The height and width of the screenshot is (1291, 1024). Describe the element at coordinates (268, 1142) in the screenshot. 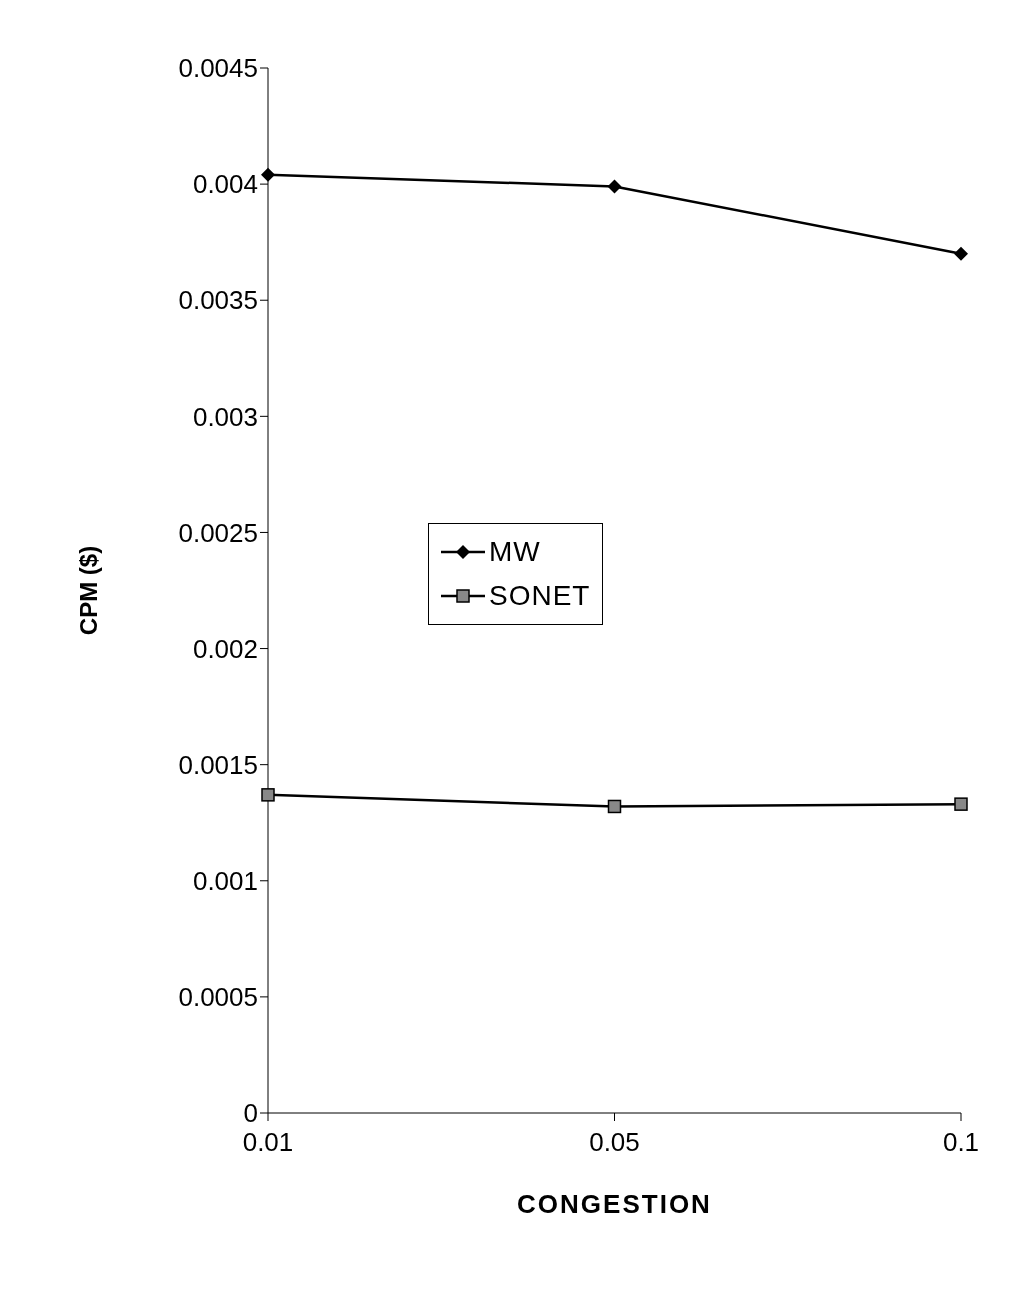

I see `x-tick-label: 0.01` at that location.